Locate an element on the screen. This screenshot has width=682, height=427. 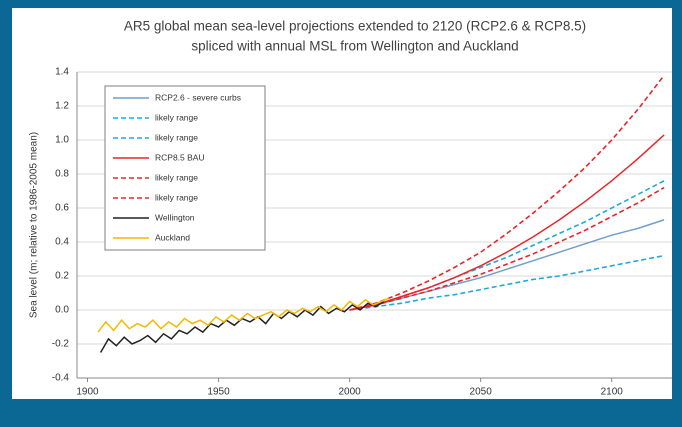
x-tick-label: 2000 is located at coordinates (349, 392).